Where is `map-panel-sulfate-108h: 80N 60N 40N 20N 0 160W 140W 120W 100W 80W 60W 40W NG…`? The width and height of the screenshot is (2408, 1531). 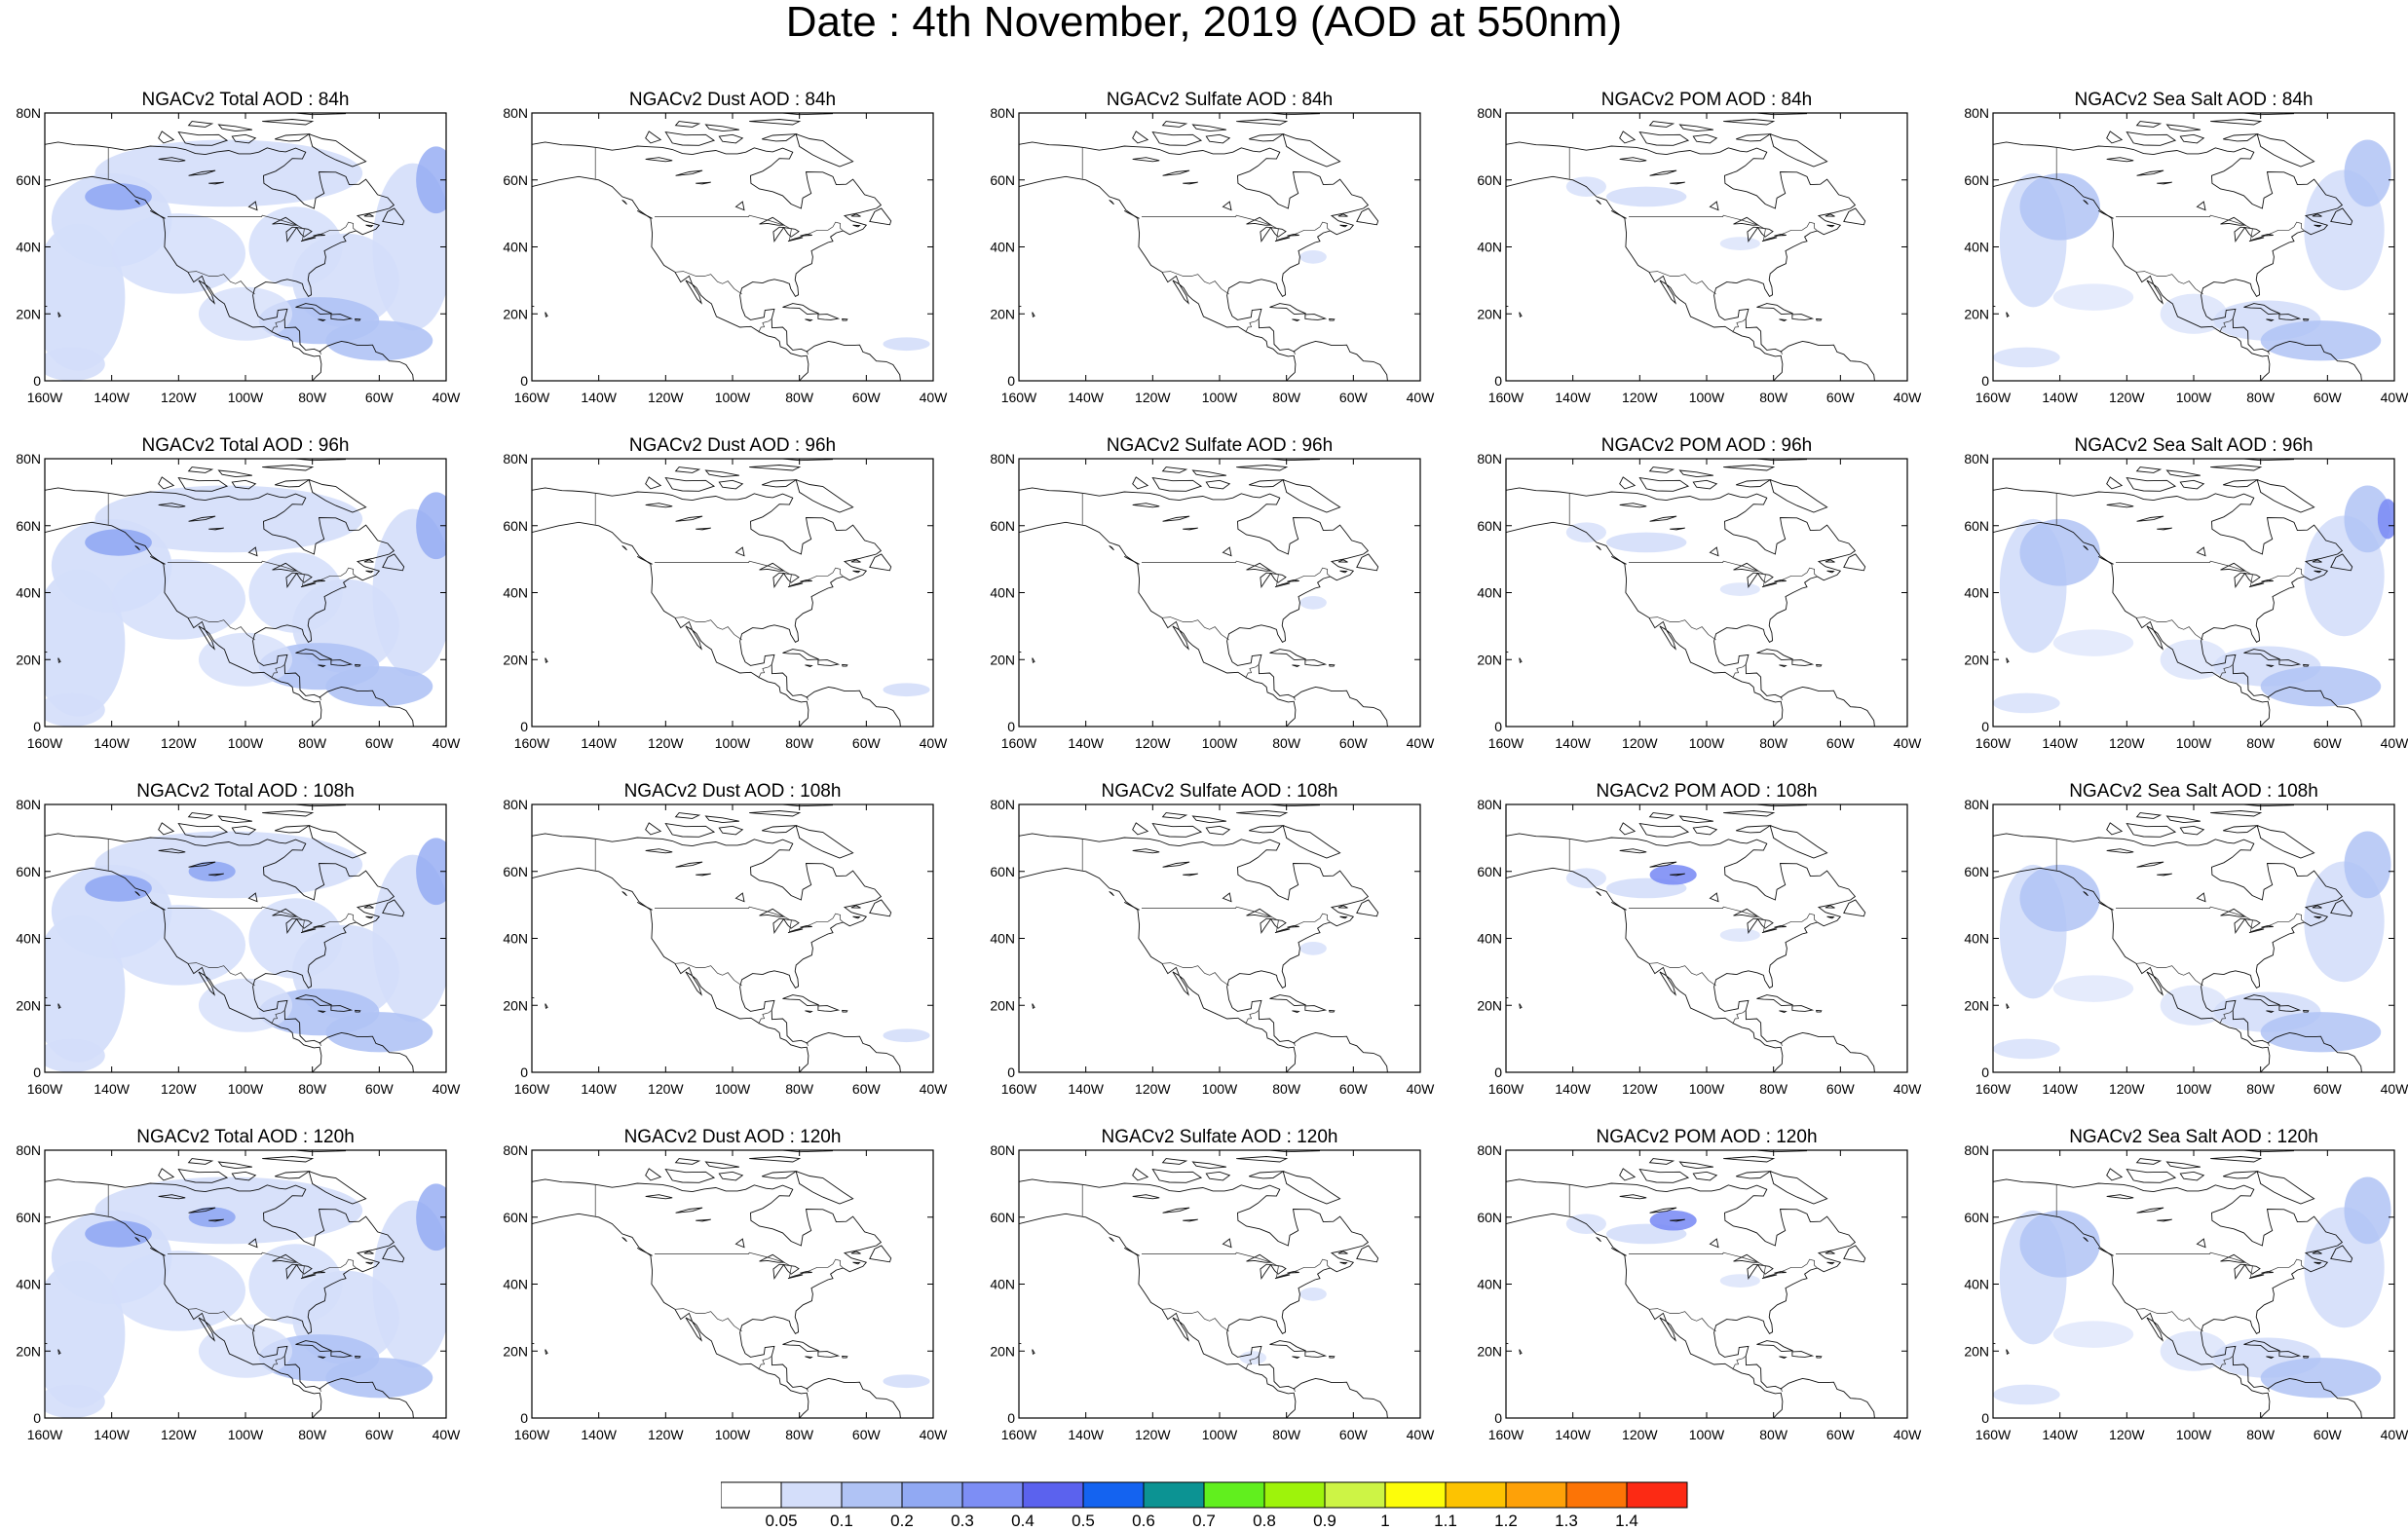 map-panel-sulfate-108h: 80N 60N 40N 20N 0 160W 140W 120W 100W 80W 60W 40W NG… is located at coordinates (1212, 944).